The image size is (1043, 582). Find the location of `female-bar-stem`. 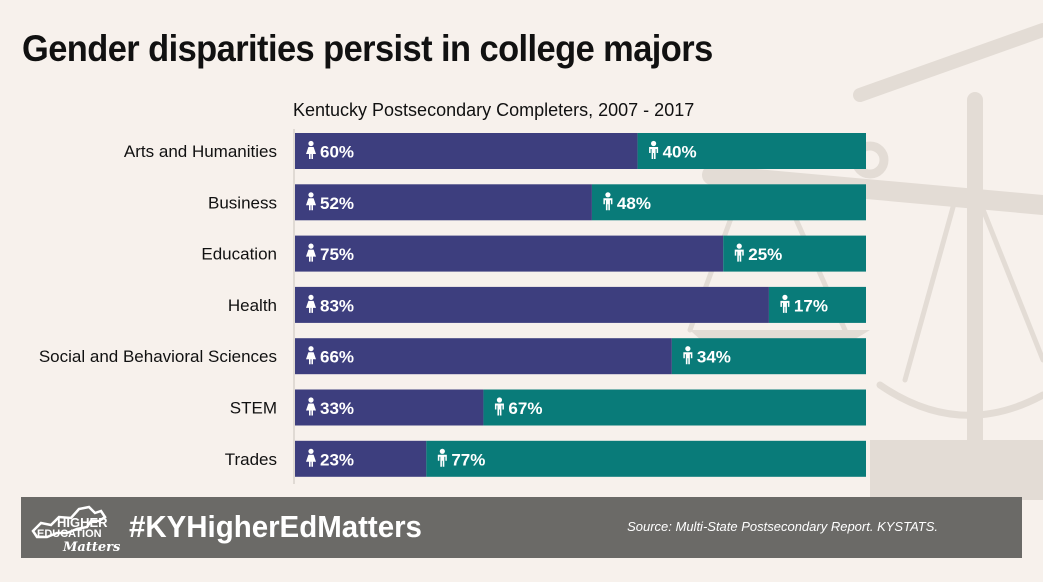

female-bar-stem is located at coordinates (389, 407).